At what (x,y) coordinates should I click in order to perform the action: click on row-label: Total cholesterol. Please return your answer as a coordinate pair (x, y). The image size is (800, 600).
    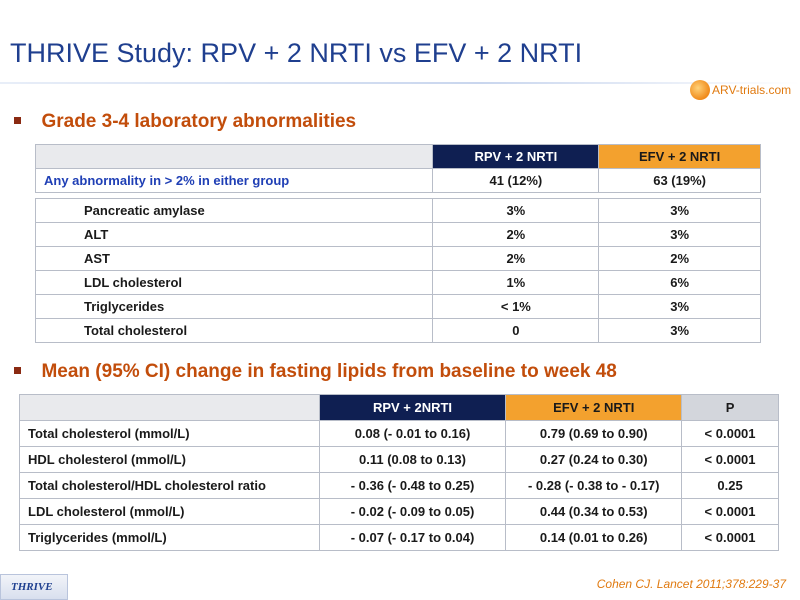
    Looking at the image, I should click on (234, 330).